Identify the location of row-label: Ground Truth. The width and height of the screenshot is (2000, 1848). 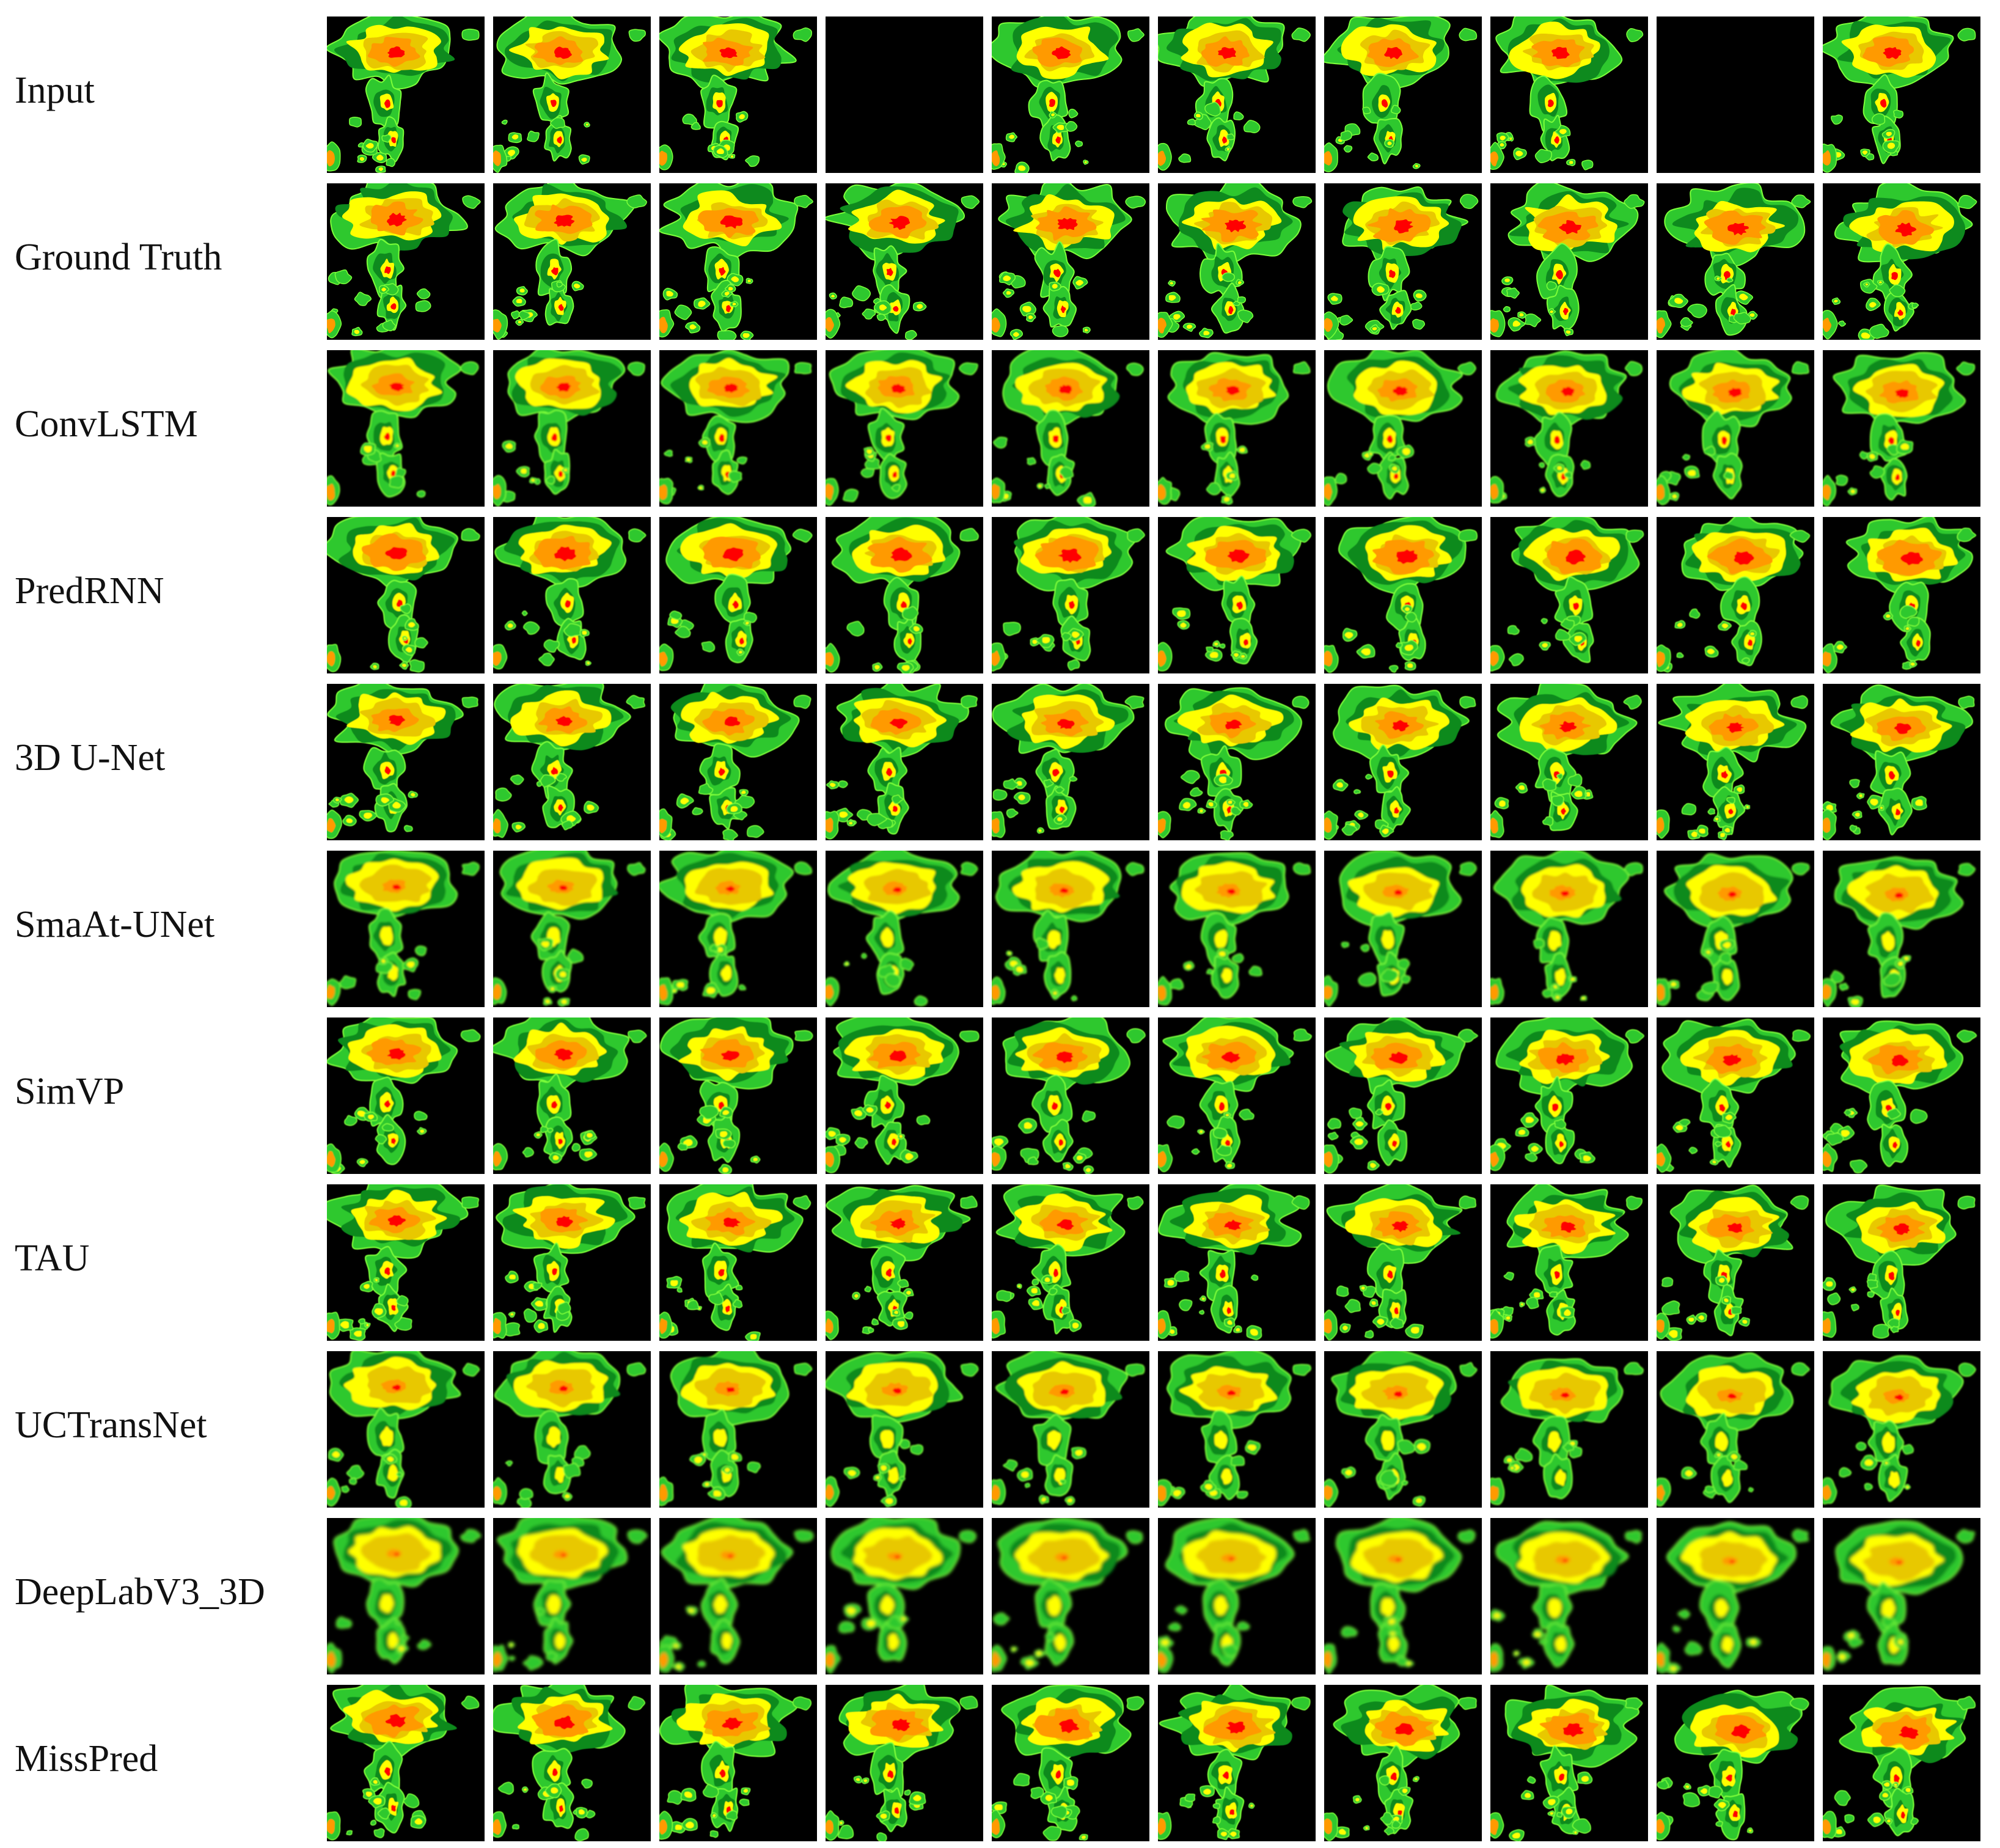
(118, 257).